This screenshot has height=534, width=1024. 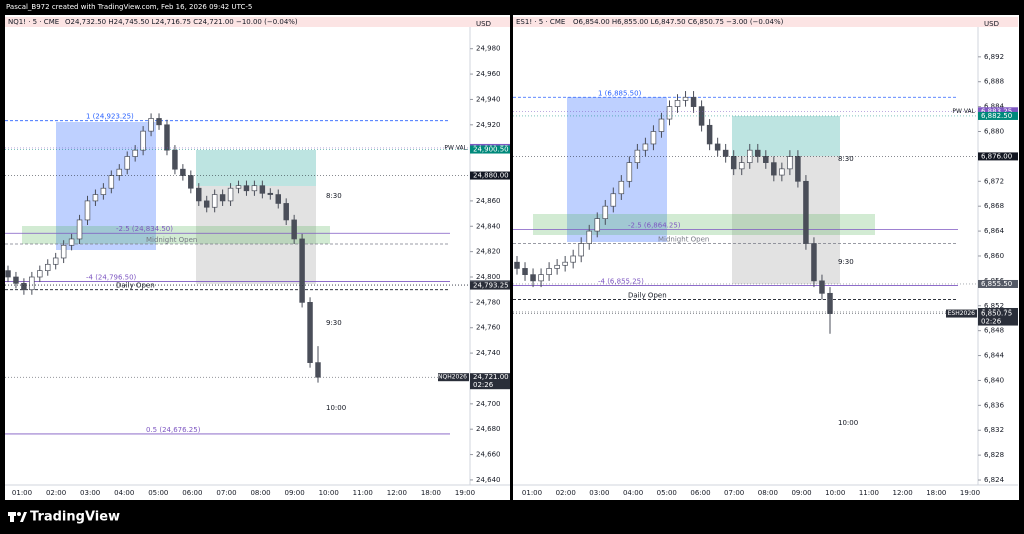 I want to click on x-tick-label: 10:00, so click(x=329, y=493).